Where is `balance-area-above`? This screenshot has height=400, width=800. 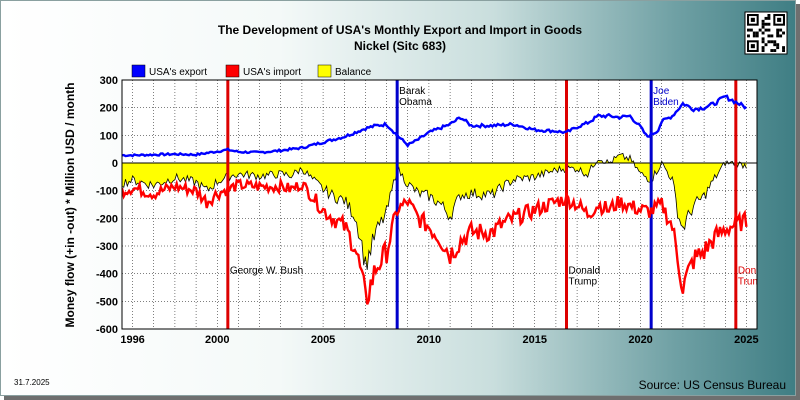 balance-area-above is located at coordinates (434, 158).